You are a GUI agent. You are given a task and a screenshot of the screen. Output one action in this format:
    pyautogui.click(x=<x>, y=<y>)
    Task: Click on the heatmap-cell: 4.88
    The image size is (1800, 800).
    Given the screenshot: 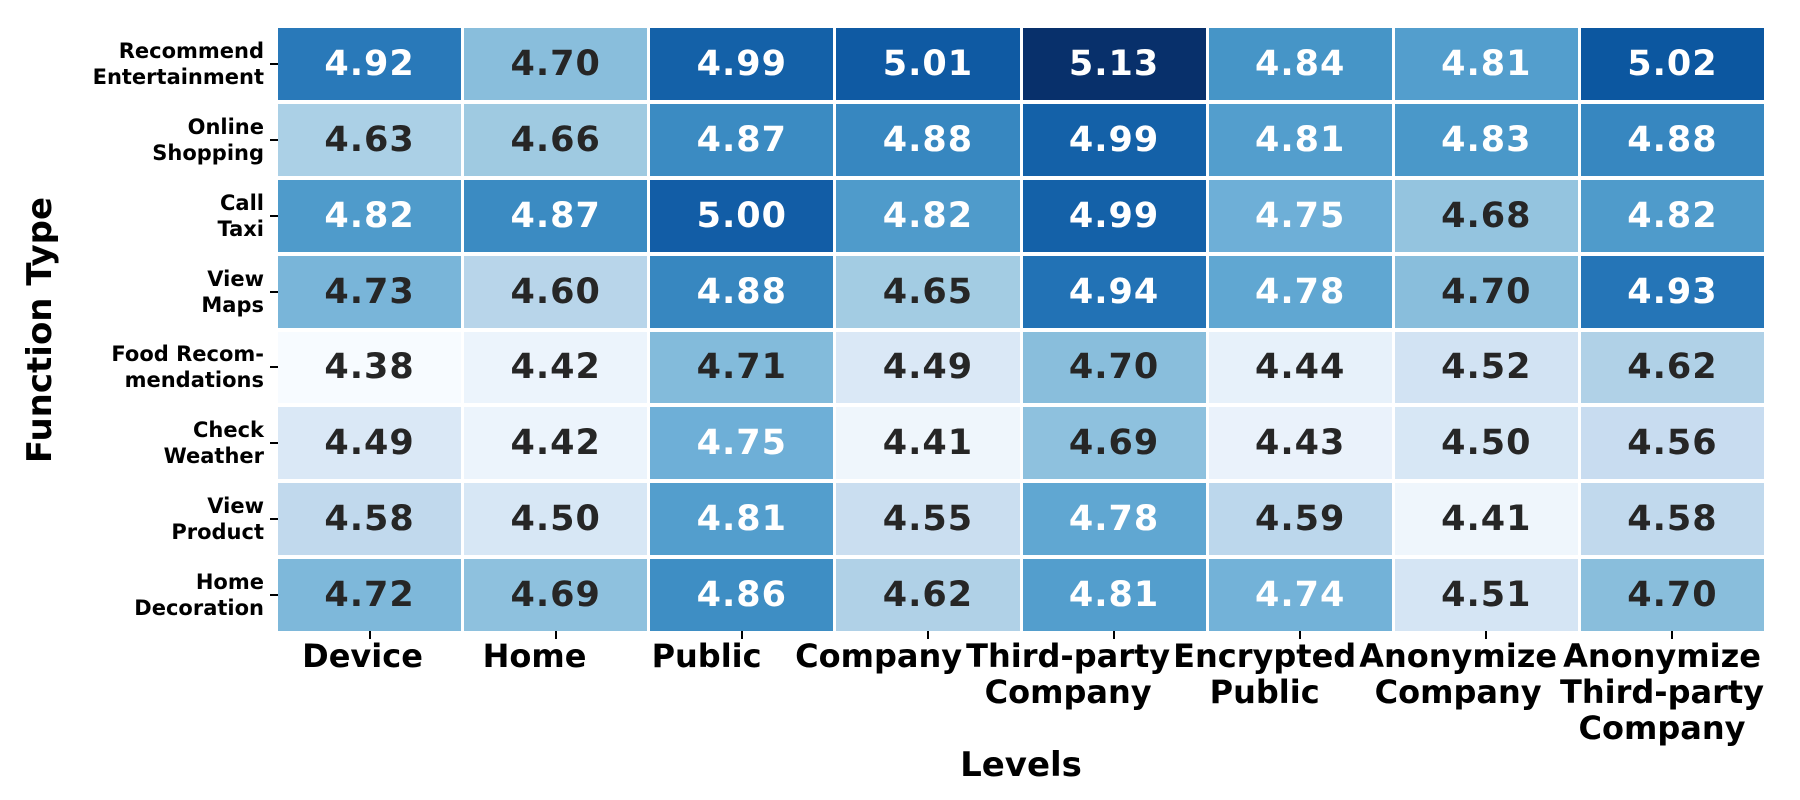 What is the action you would take?
    pyautogui.click(x=1672, y=139)
    